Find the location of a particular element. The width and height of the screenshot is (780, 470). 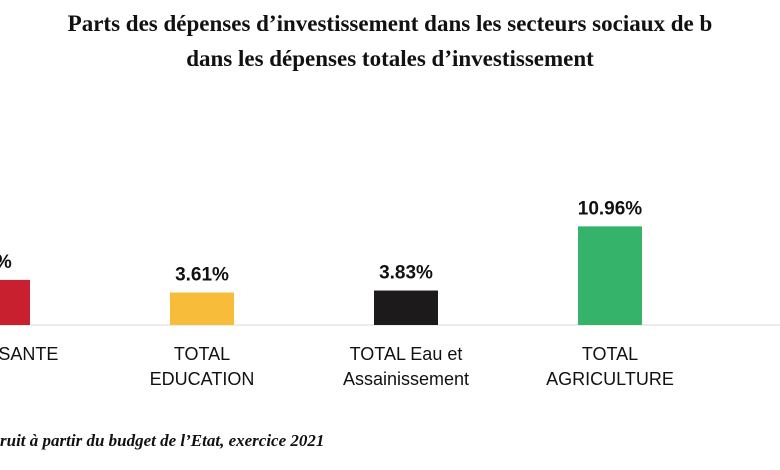

category-label-2-line-0: TOTAL Eau et is located at coordinates (406, 354).